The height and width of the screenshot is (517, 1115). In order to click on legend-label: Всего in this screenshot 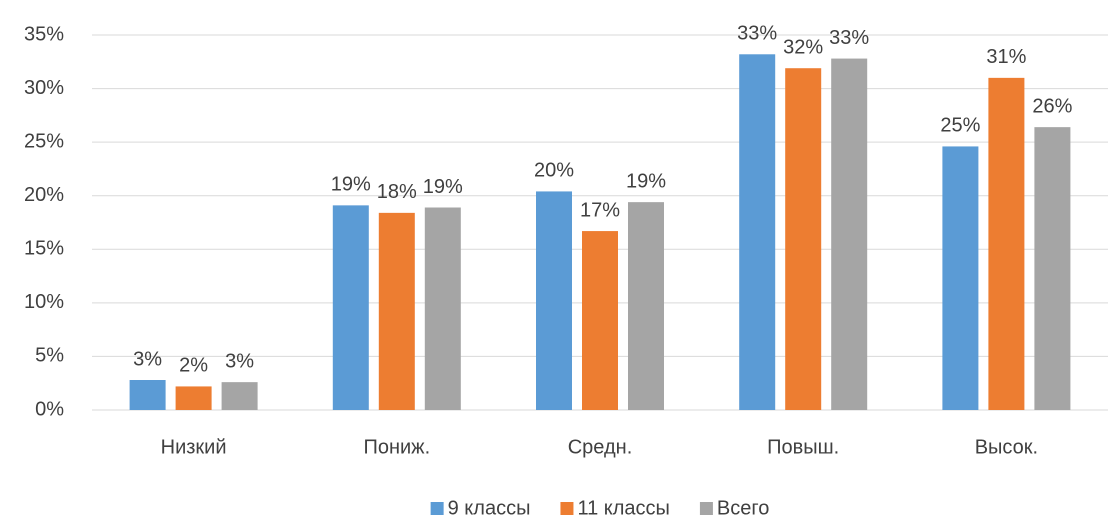, I will do `click(743, 507)`.